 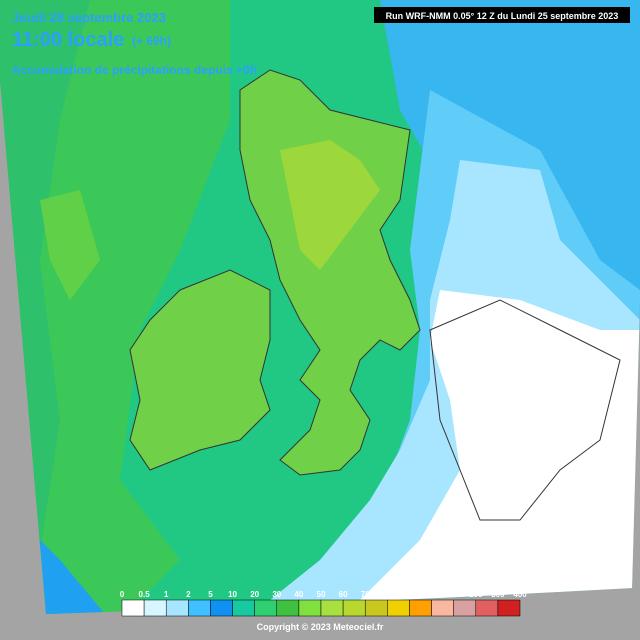 I want to click on legend: 0 0.5 1 2 5 10 20 30 40 50 60 70 80 90 100 150 200 300 400, so click(x=323, y=603).